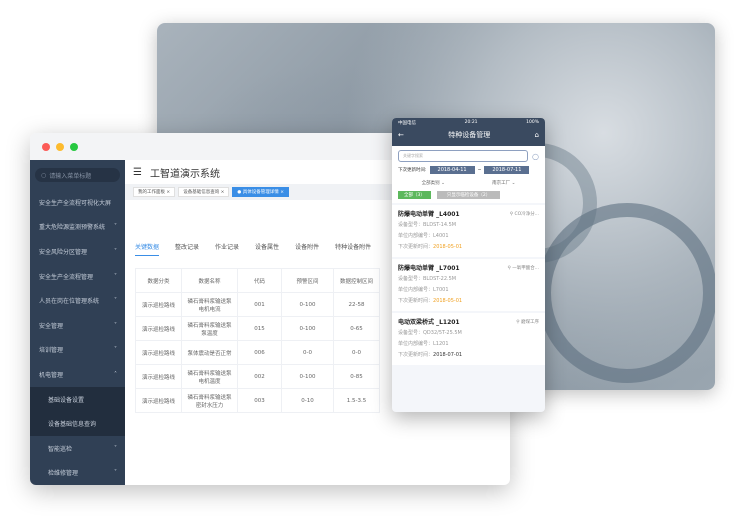 The image size is (738, 519). What do you see at coordinates (137, 172) in the screenshot?
I see `menu-icon: ☰` at bounding box center [137, 172].